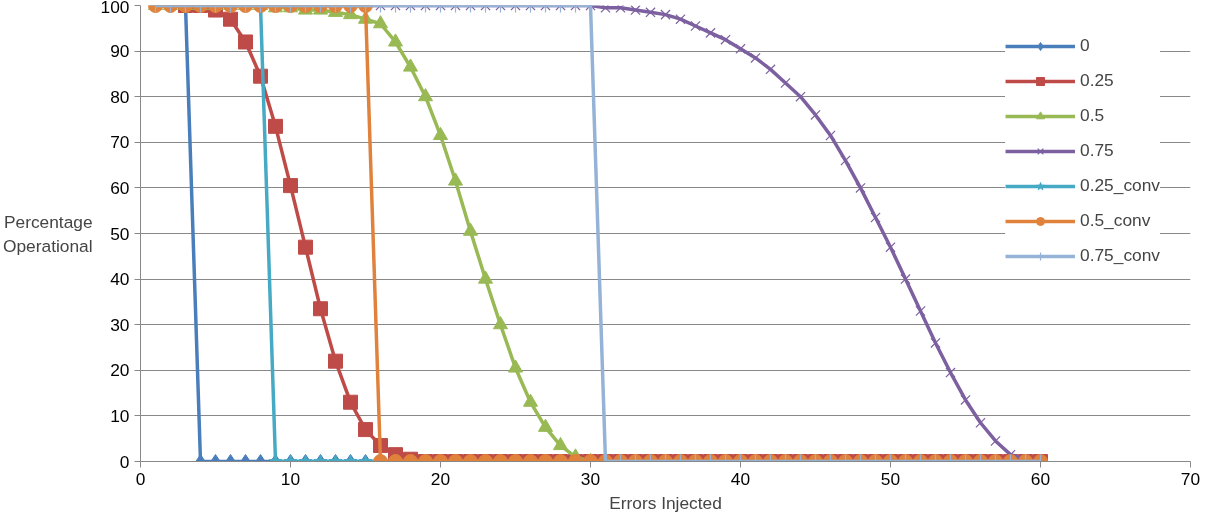 The image size is (1221, 521). What do you see at coordinates (120, 233) in the screenshot?
I see `y-tick-label: 50` at bounding box center [120, 233].